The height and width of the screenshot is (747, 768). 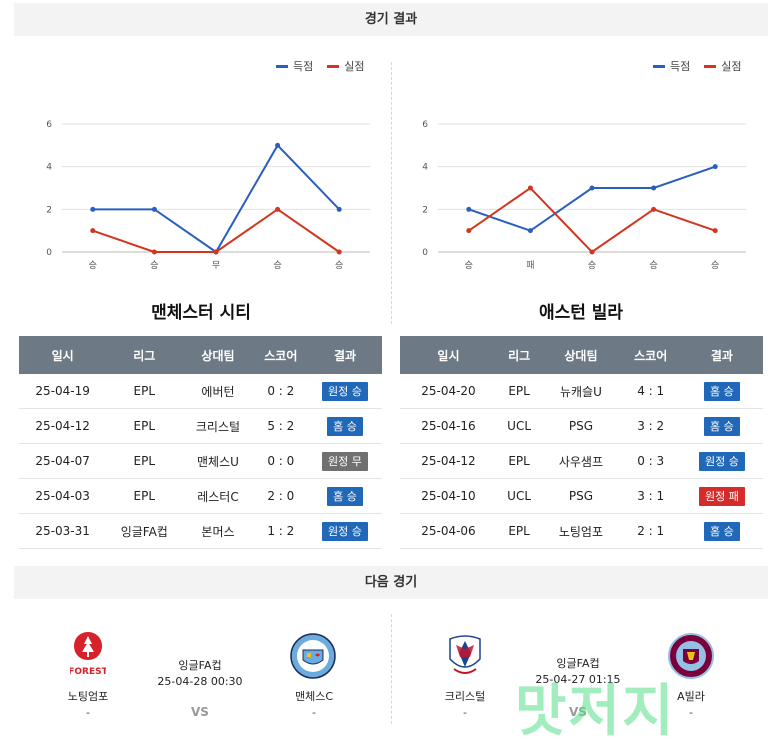 What do you see at coordinates (280, 461) in the screenshot?
I see `score-cell: 0` at bounding box center [280, 461].